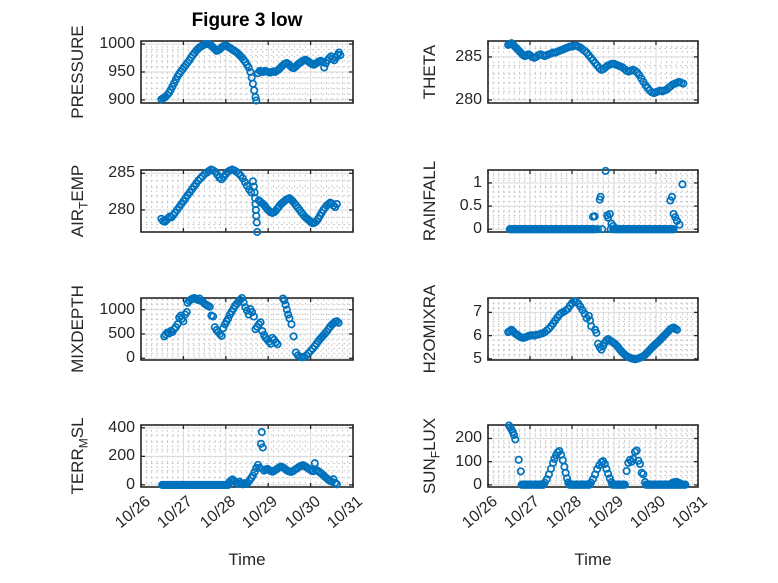  What do you see at coordinates (477, 358) in the screenshot?
I see `y-tick-label: 5` at bounding box center [477, 358].